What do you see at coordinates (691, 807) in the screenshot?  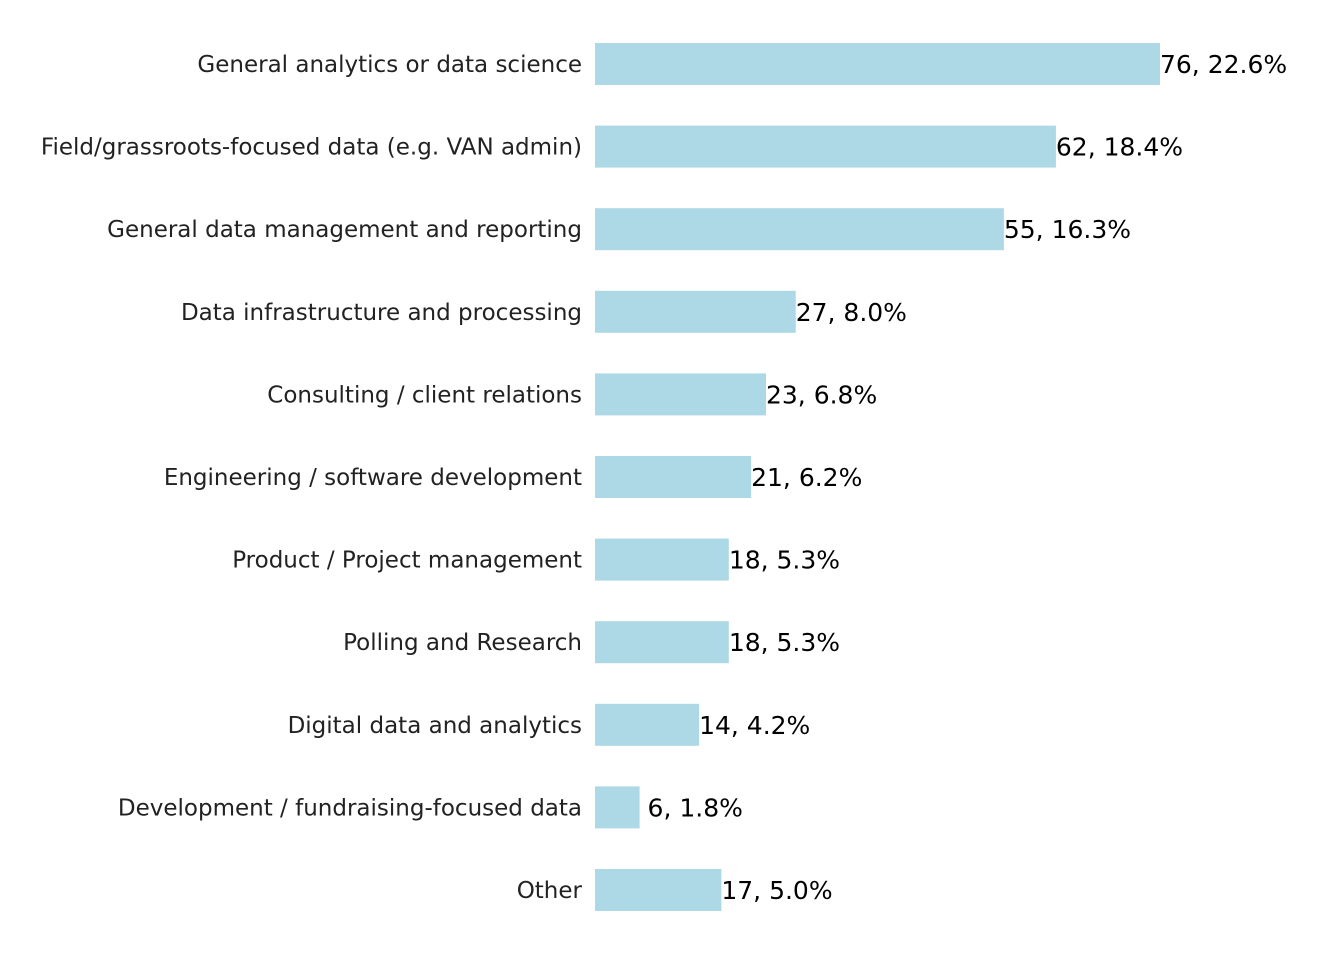 I see `value-label: 6, 1.8%` at bounding box center [691, 807].